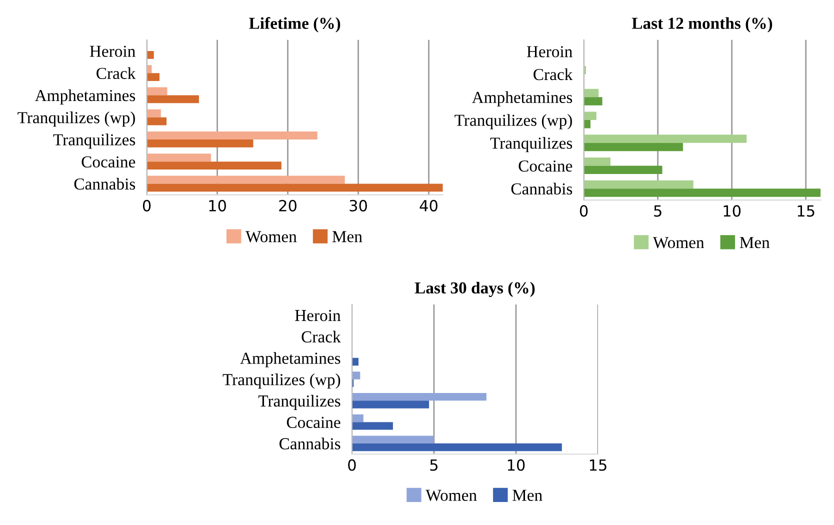 This screenshot has height=525, width=834. I want to click on chart-title: Last 12 months (%), so click(702, 24).